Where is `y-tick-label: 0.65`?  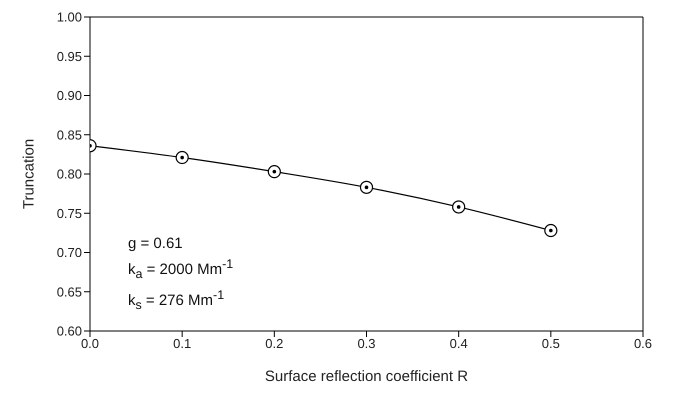 y-tick-label: 0.65 is located at coordinates (69, 292).